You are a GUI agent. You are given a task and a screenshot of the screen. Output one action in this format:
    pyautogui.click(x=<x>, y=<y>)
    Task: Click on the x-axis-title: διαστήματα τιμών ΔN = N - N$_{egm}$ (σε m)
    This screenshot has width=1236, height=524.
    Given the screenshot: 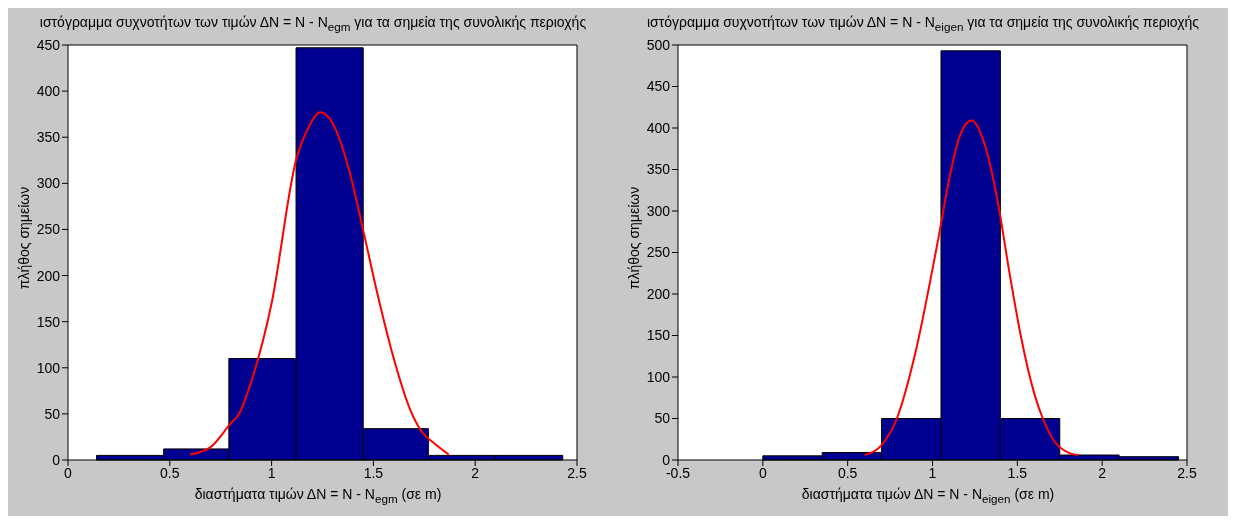 What is the action you would take?
    pyautogui.click(x=318, y=495)
    